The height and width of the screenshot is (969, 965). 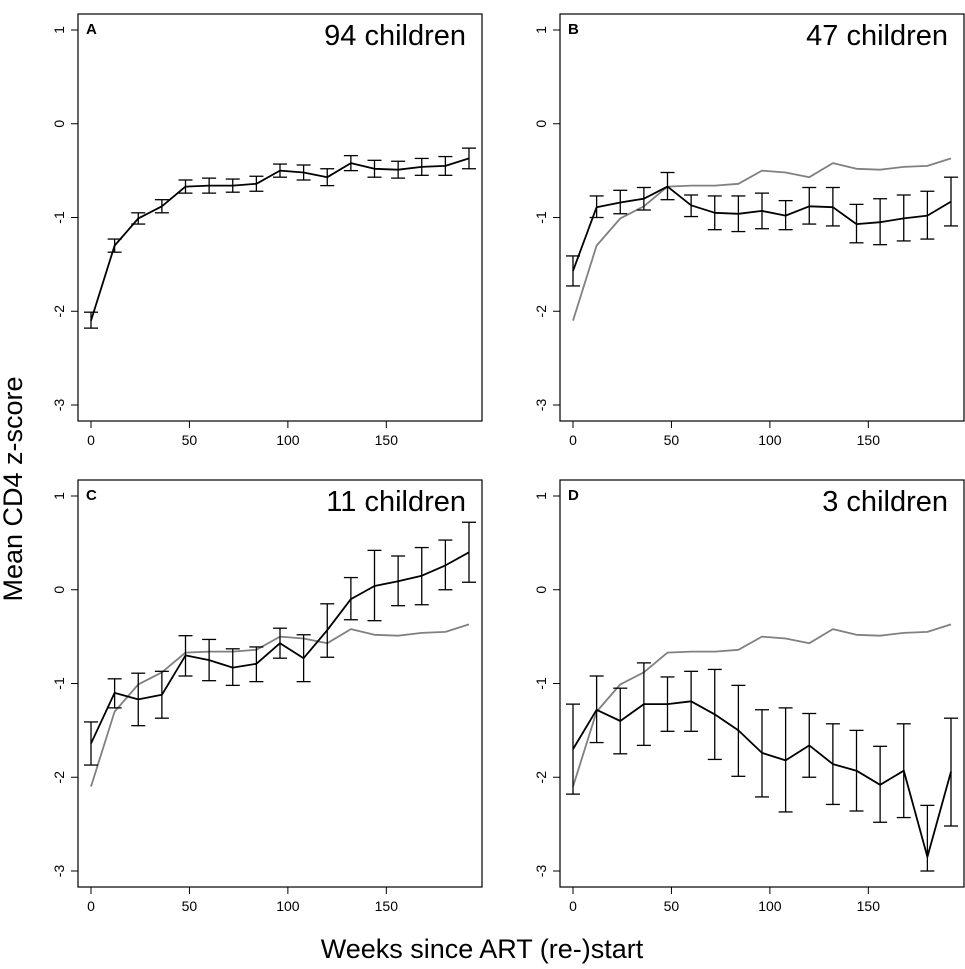 I want to click on panel-letter: A, so click(x=91, y=29).